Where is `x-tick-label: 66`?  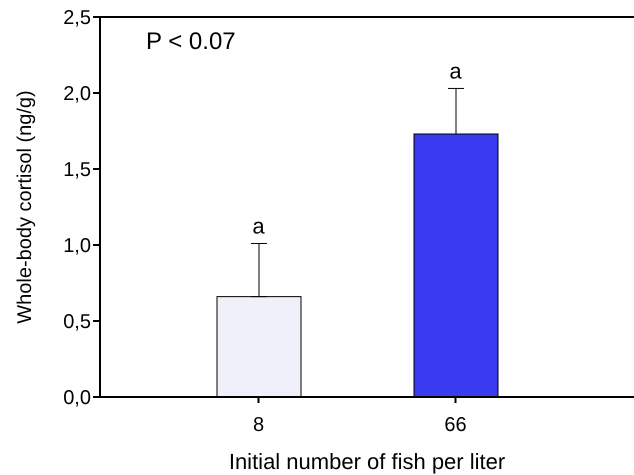 x-tick-label: 66 is located at coordinates (455, 425).